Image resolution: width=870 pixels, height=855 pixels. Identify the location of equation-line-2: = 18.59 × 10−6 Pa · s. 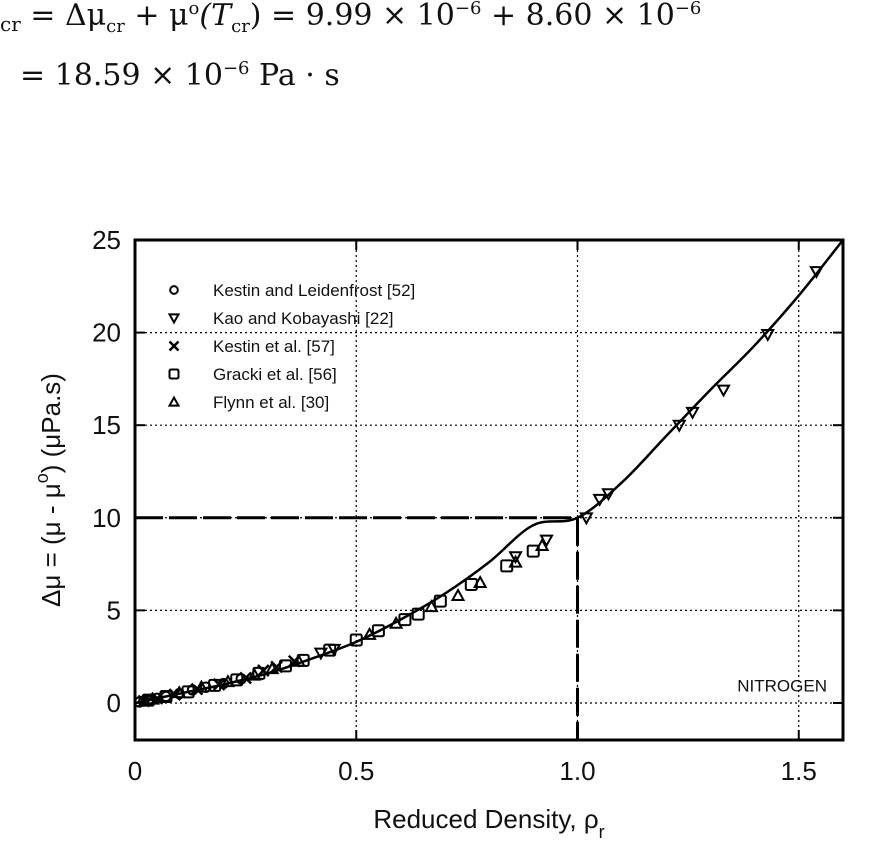
(180, 75).